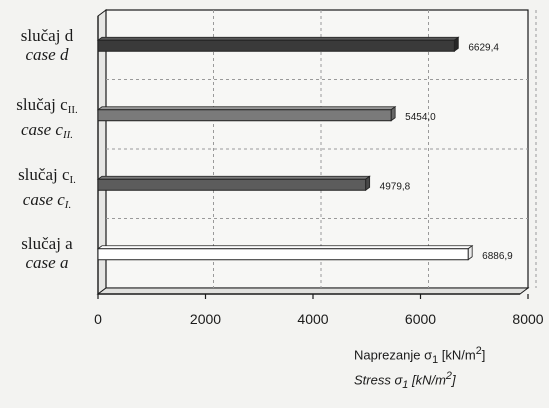 Image resolution: width=549 pixels, height=408 pixels. What do you see at coordinates (483, 47) in the screenshot?
I see `bar-value-label-0: 6629,4` at bounding box center [483, 47].